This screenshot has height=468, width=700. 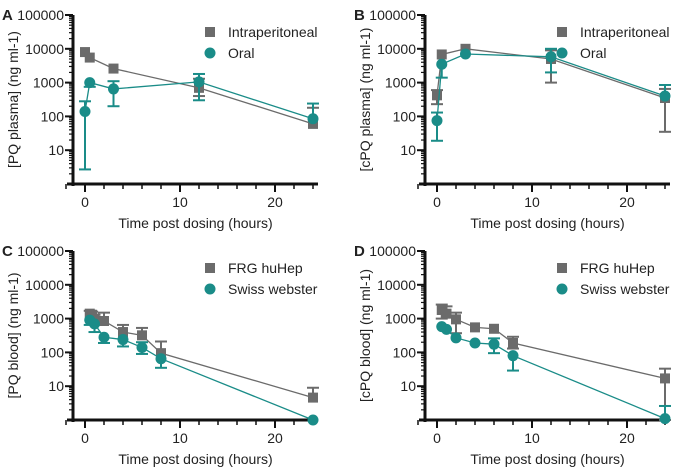 I want to click on y-axis-label: [cPQ blood] (ng ml-1), so click(x=365, y=335).